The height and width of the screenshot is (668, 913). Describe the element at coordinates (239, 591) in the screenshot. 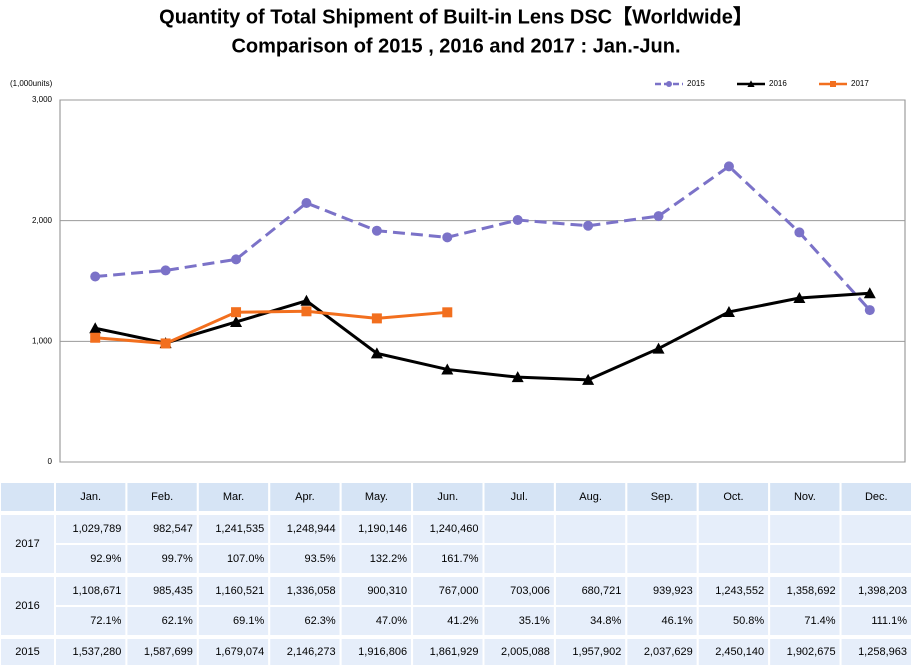

I see `table-value: 1,160,521` at that location.